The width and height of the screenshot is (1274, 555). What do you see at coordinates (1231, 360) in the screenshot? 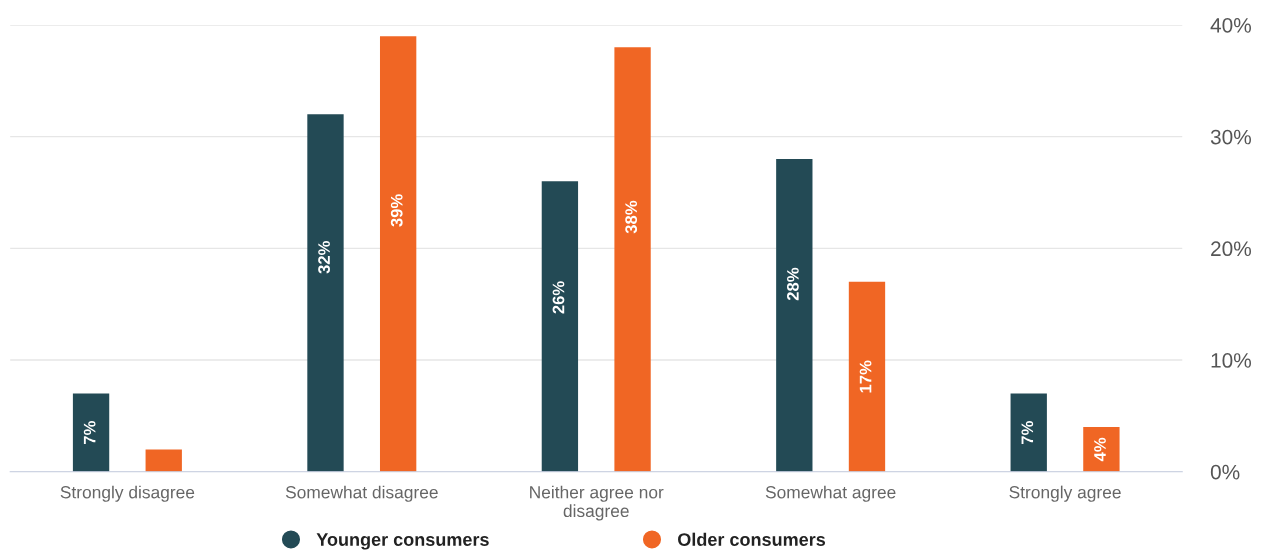
I see `y-tick-label: 10%` at bounding box center [1231, 360].